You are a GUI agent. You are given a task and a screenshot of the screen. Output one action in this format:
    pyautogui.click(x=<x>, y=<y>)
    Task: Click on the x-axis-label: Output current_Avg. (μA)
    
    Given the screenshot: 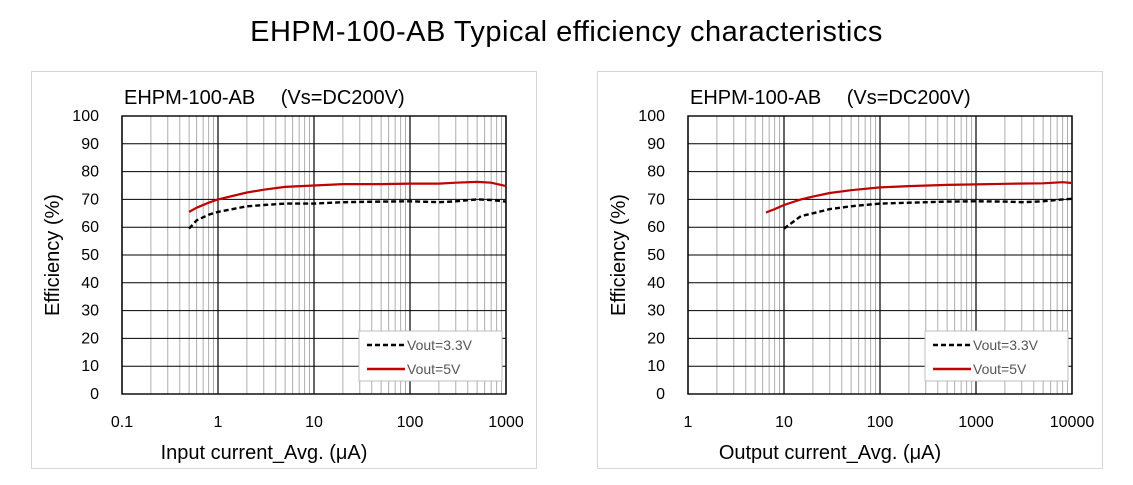 What is the action you would take?
    pyautogui.click(x=830, y=453)
    